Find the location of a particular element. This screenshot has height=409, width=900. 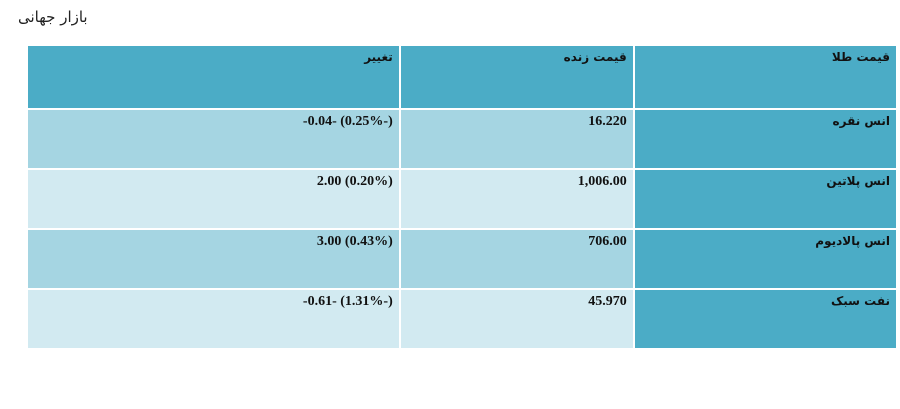

row-price: 16.220 is located at coordinates (516, 139).